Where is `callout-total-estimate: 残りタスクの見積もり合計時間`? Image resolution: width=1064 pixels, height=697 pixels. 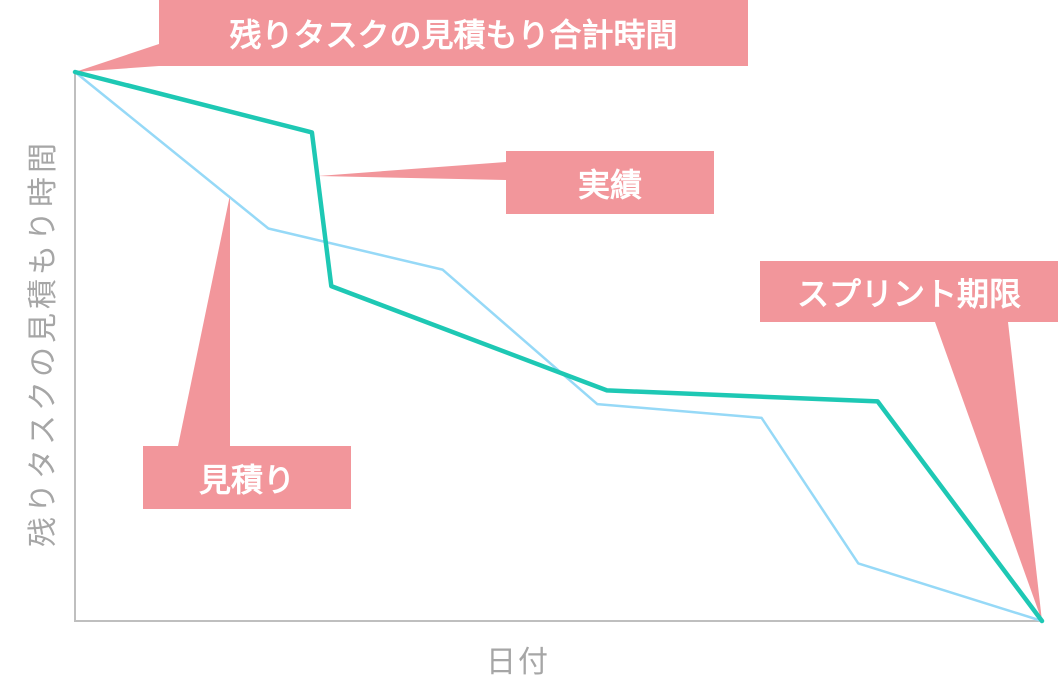
callout-total-estimate: 残りタスクの見積もり合計時間 is located at coordinates (453, 33).